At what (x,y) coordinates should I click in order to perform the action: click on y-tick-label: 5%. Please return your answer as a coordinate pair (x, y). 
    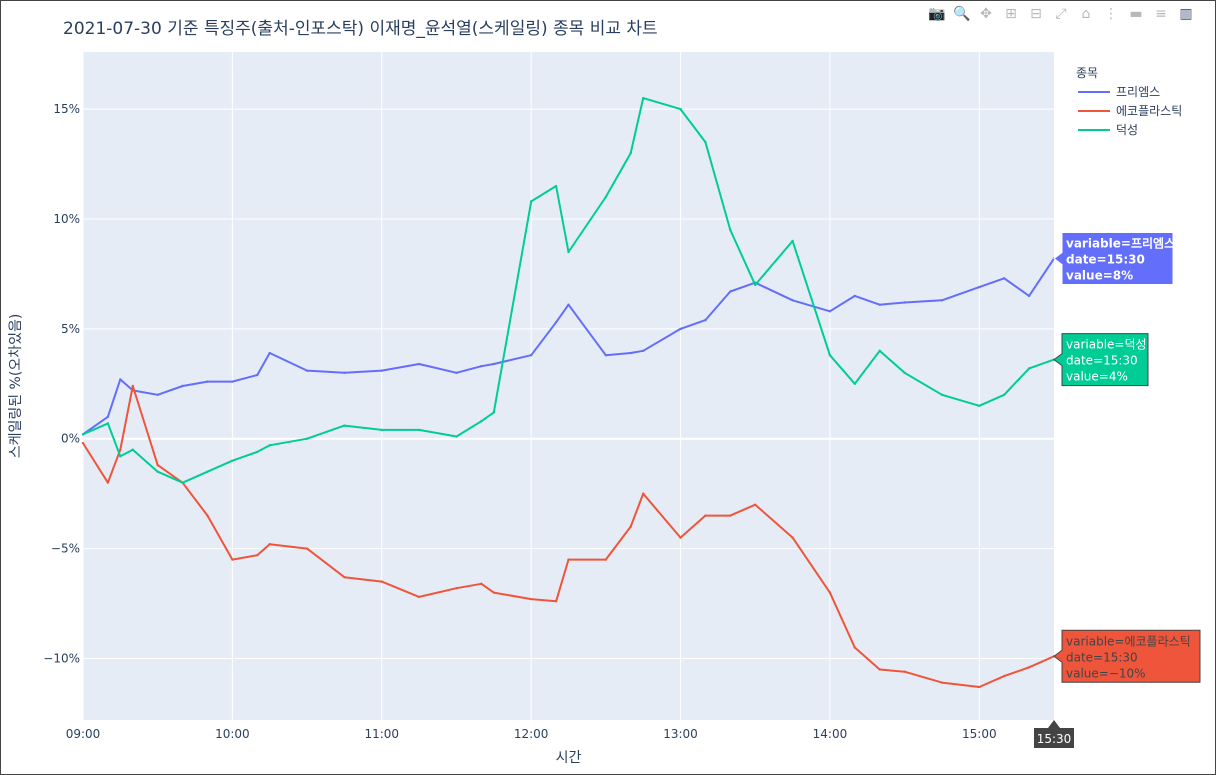
    Looking at the image, I should click on (70, 329).